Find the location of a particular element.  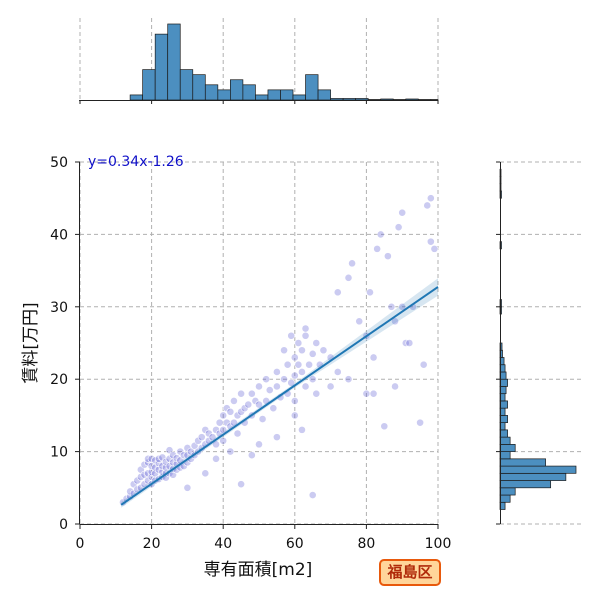

regression-label: y=0.34x-1.26 is located at coordinates (136, 162).